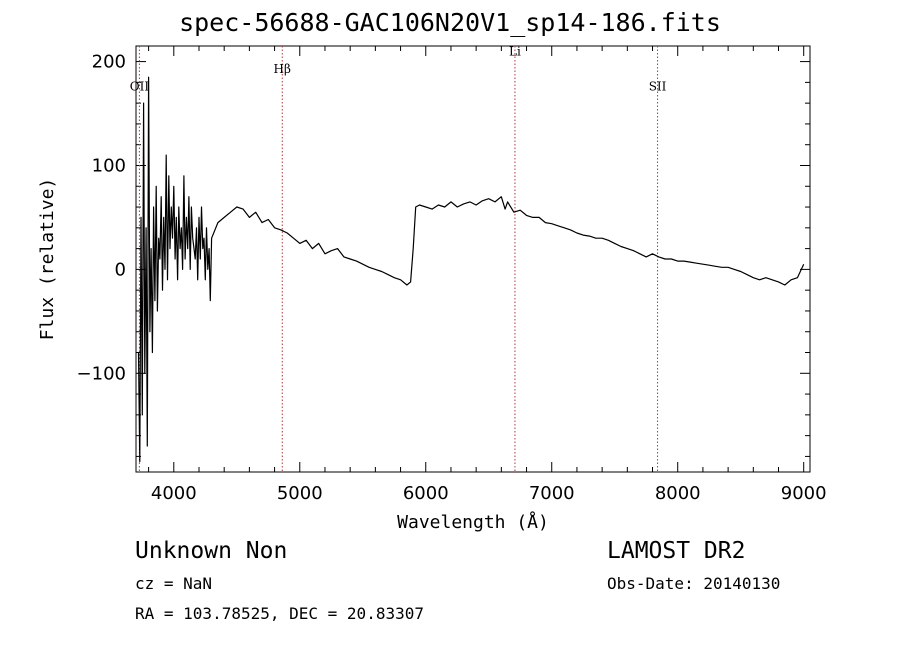 Image resolution: width=900 pixels, height=649 pixels. Describe the element at coordinates (678, 493) in the screenshot. I see `x-tick-label: 8000` at that location.